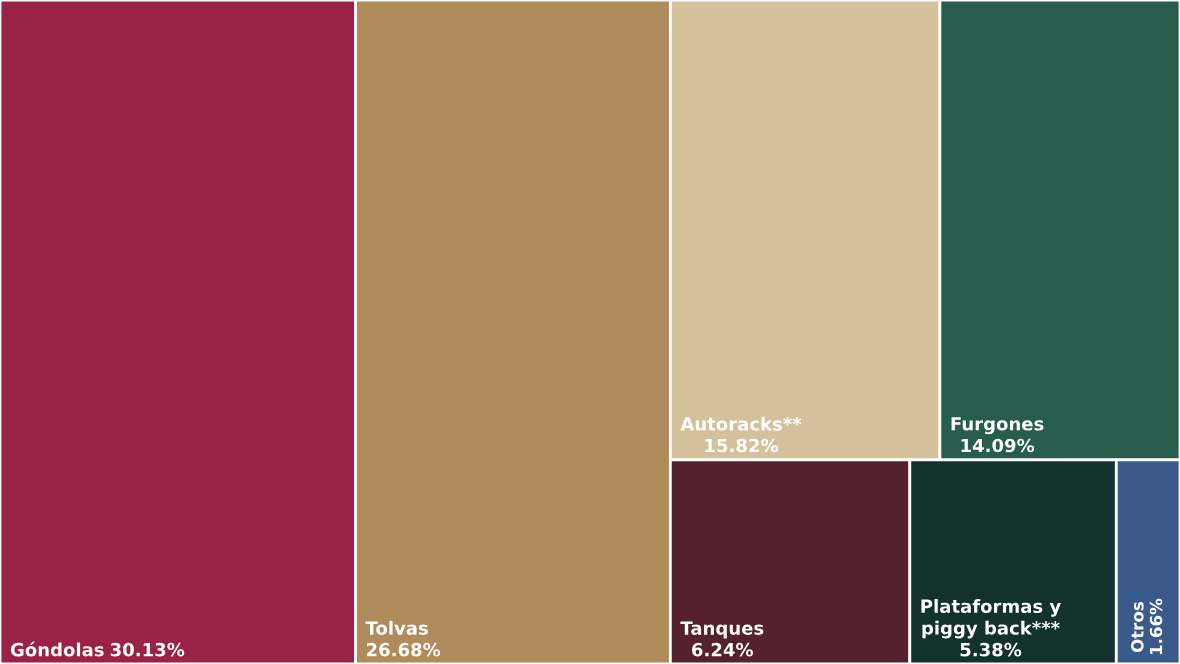 The width and height of the screenshot is (1180, 664). Describe the element at coordinates (722, 649) in the screenshot. I see `data-label: 6.24%` at that location.